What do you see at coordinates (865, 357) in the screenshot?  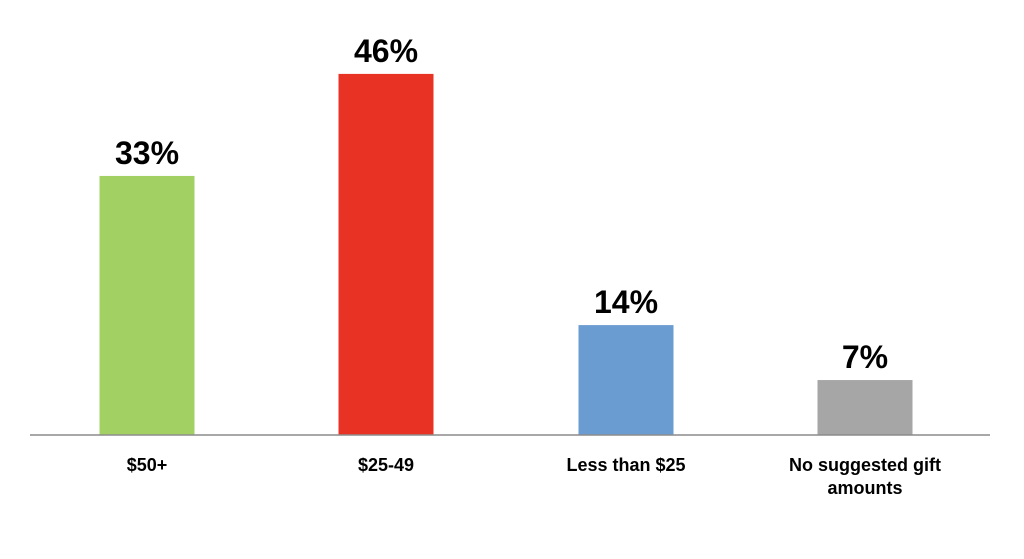 I see `data-label-3: 7%` at bounding box center [865, 357].